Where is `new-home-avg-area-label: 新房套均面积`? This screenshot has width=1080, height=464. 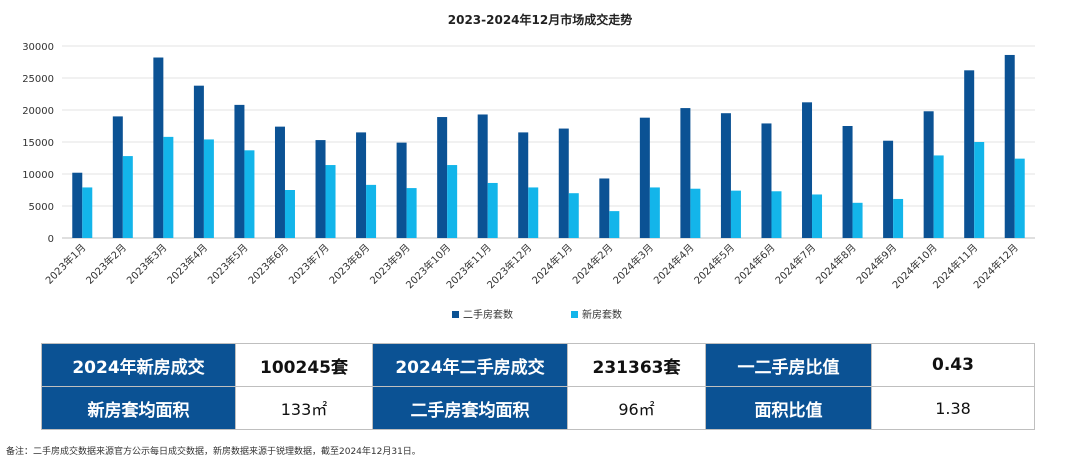
new-home-avg-area-label: 新房套均面积 is located at coordinates (138, 408).